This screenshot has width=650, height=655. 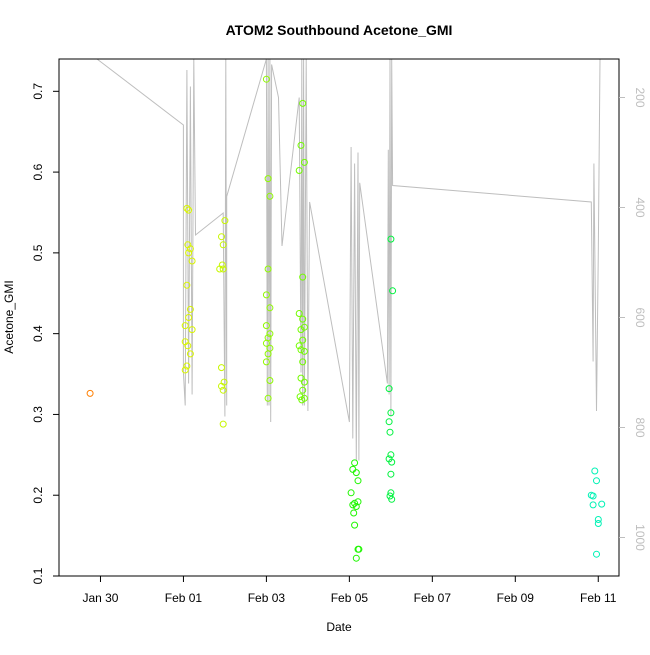 I want to click on x-tick-label: Feb 07, so click(x=433, y=598).